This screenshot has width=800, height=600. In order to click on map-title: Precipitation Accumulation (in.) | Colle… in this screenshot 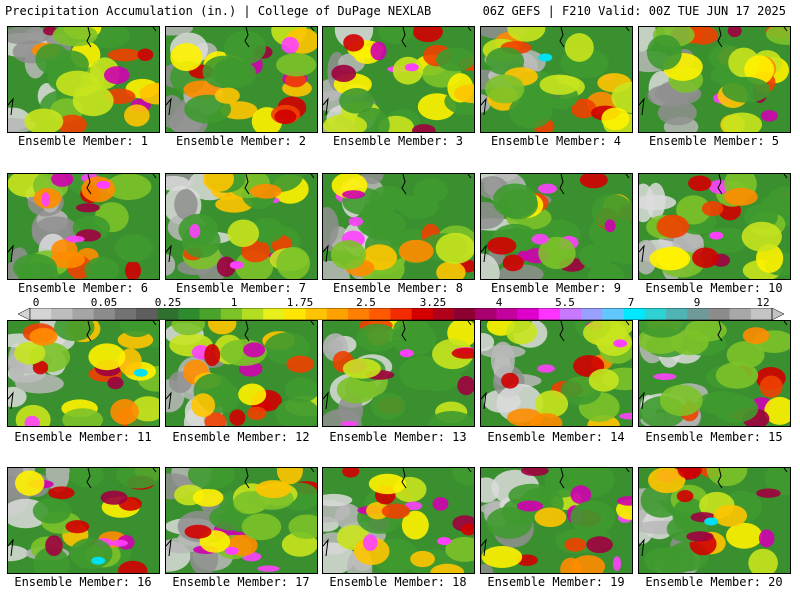, I will do `click(218, 11)`.